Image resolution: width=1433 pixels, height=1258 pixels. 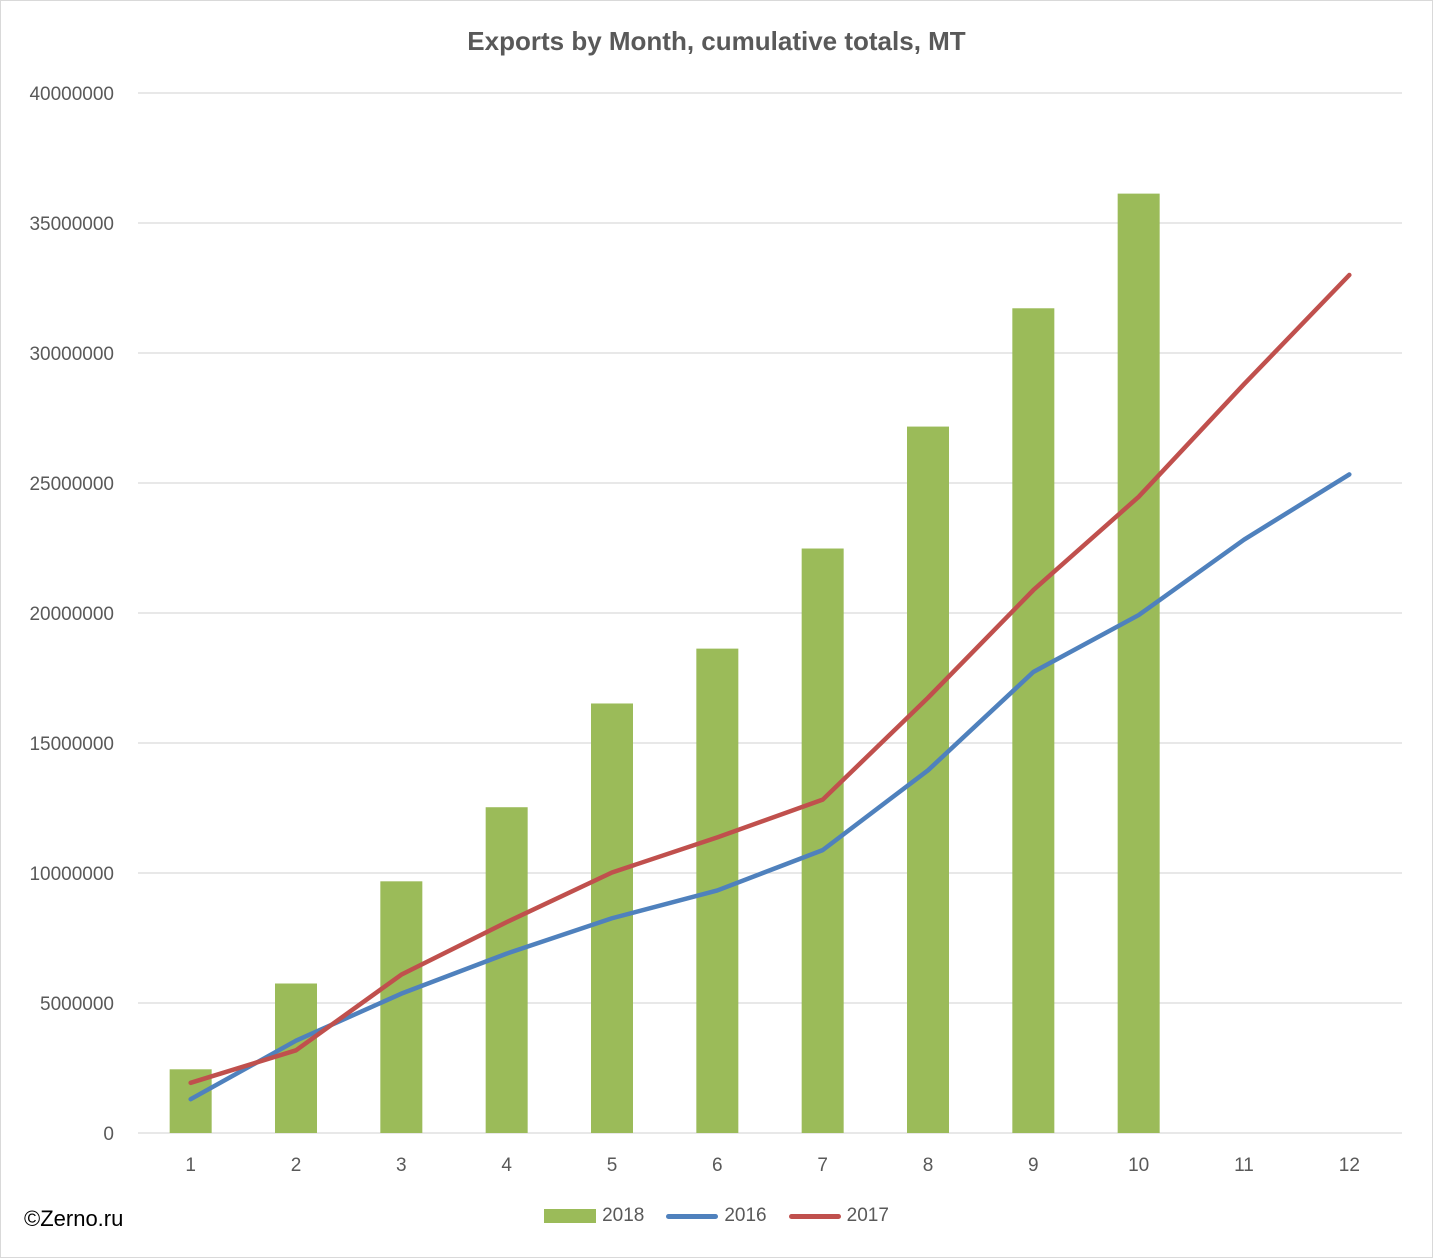 What do you see at coordinates (623, 1215) in the screenshot?
I see `legend-label-2018: 2018` at bounding box center [623, 1215].